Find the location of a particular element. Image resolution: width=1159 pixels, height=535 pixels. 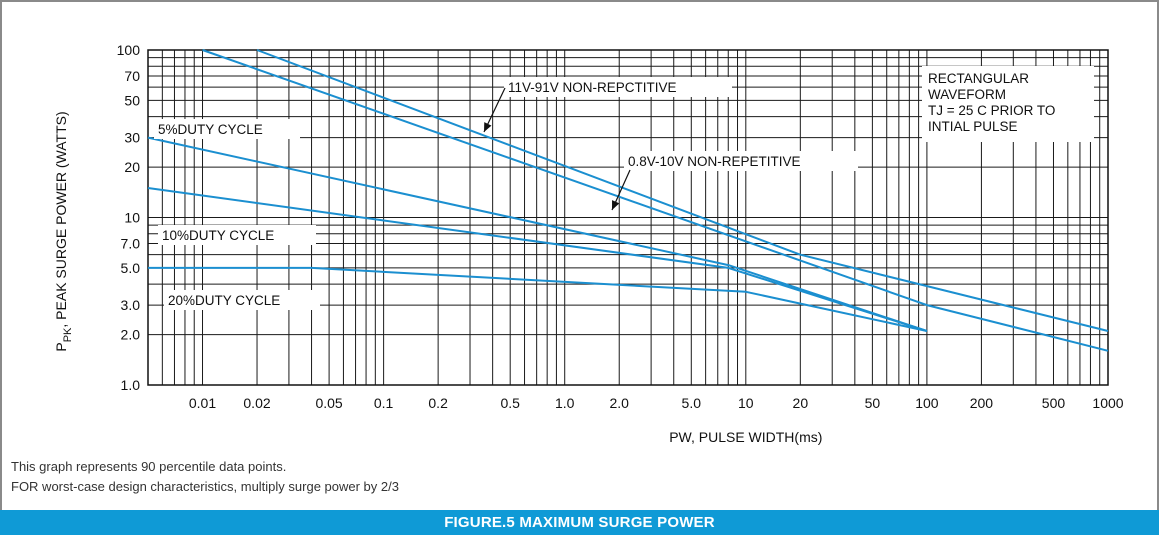

x-tick-label: 100 is located at coordinates (927, 403).